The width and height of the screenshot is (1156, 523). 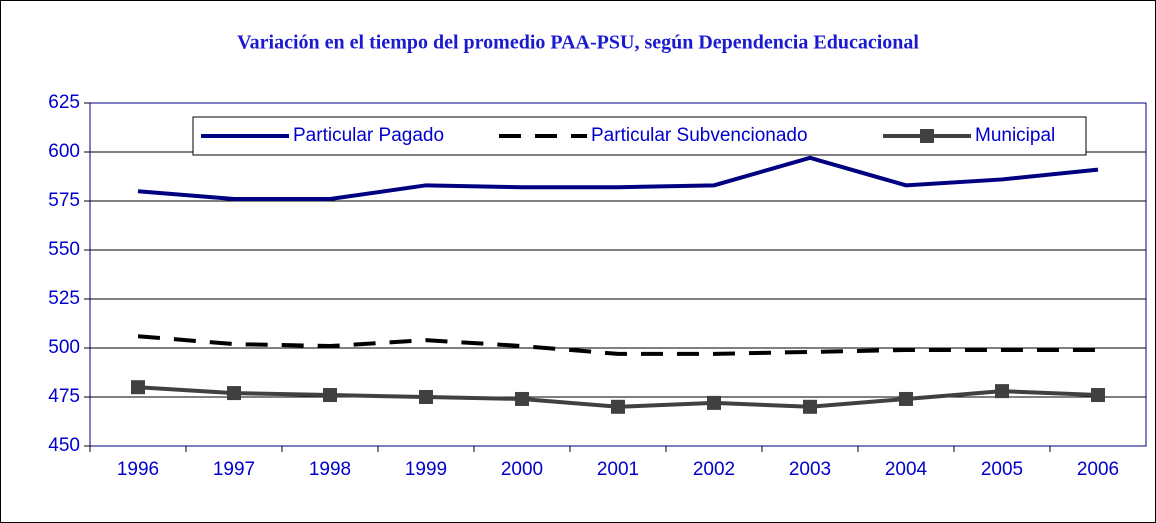 I want to click on x-tick-label: 1998, so click(x=330, y=469).